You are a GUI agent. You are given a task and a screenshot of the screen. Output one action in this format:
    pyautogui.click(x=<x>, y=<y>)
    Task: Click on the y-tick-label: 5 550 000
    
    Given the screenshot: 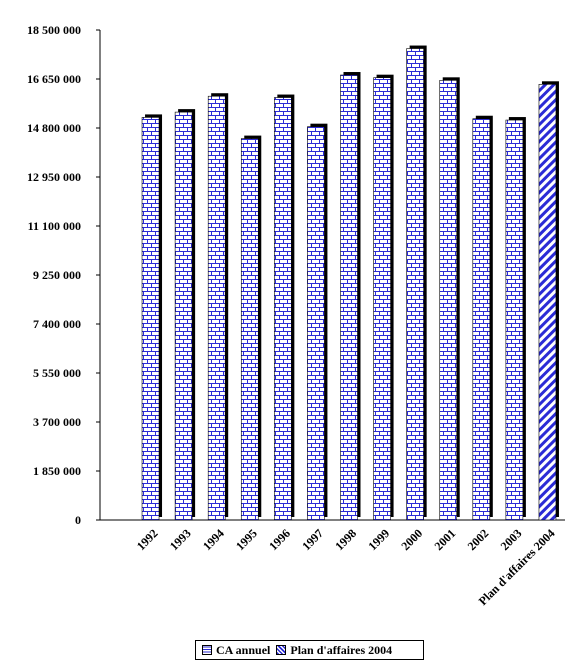 What is the action you would take?
    pyautogui.click(x=57, y=373)
    